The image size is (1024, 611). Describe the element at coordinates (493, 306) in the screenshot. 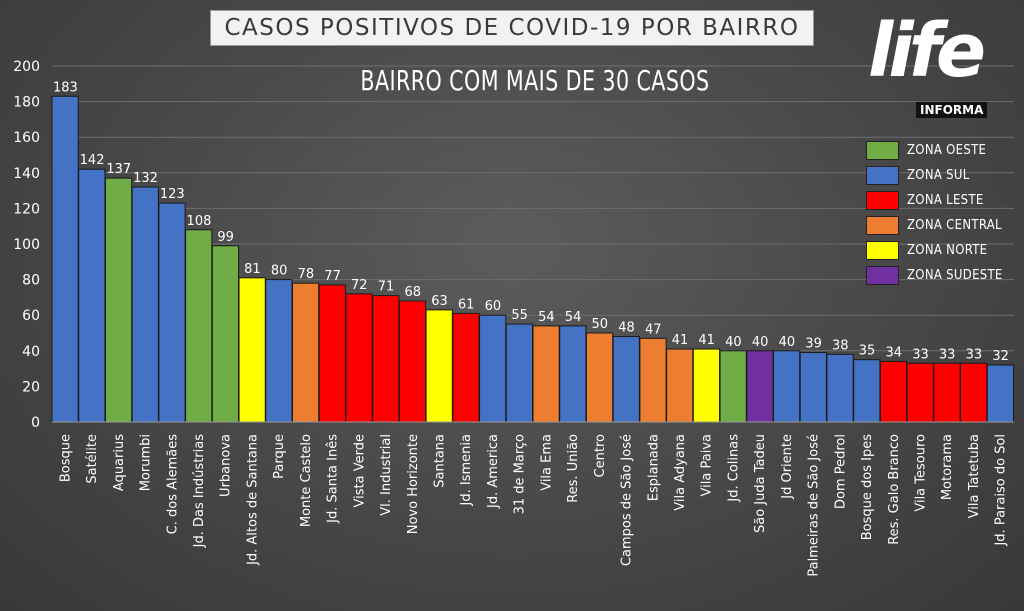

I see `data-label: 60` at that location.